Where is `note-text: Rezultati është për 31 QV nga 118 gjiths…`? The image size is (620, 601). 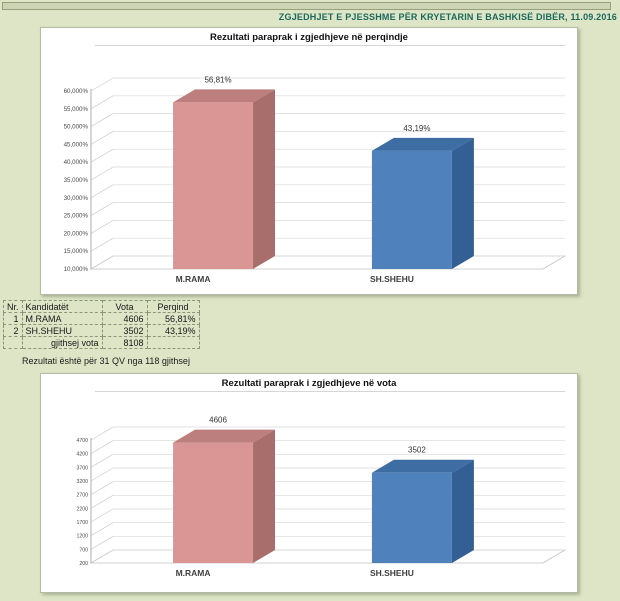 note-text: Rezultati është për 31 QV nga 118 gjiths… is located at coordinates (106, 361).